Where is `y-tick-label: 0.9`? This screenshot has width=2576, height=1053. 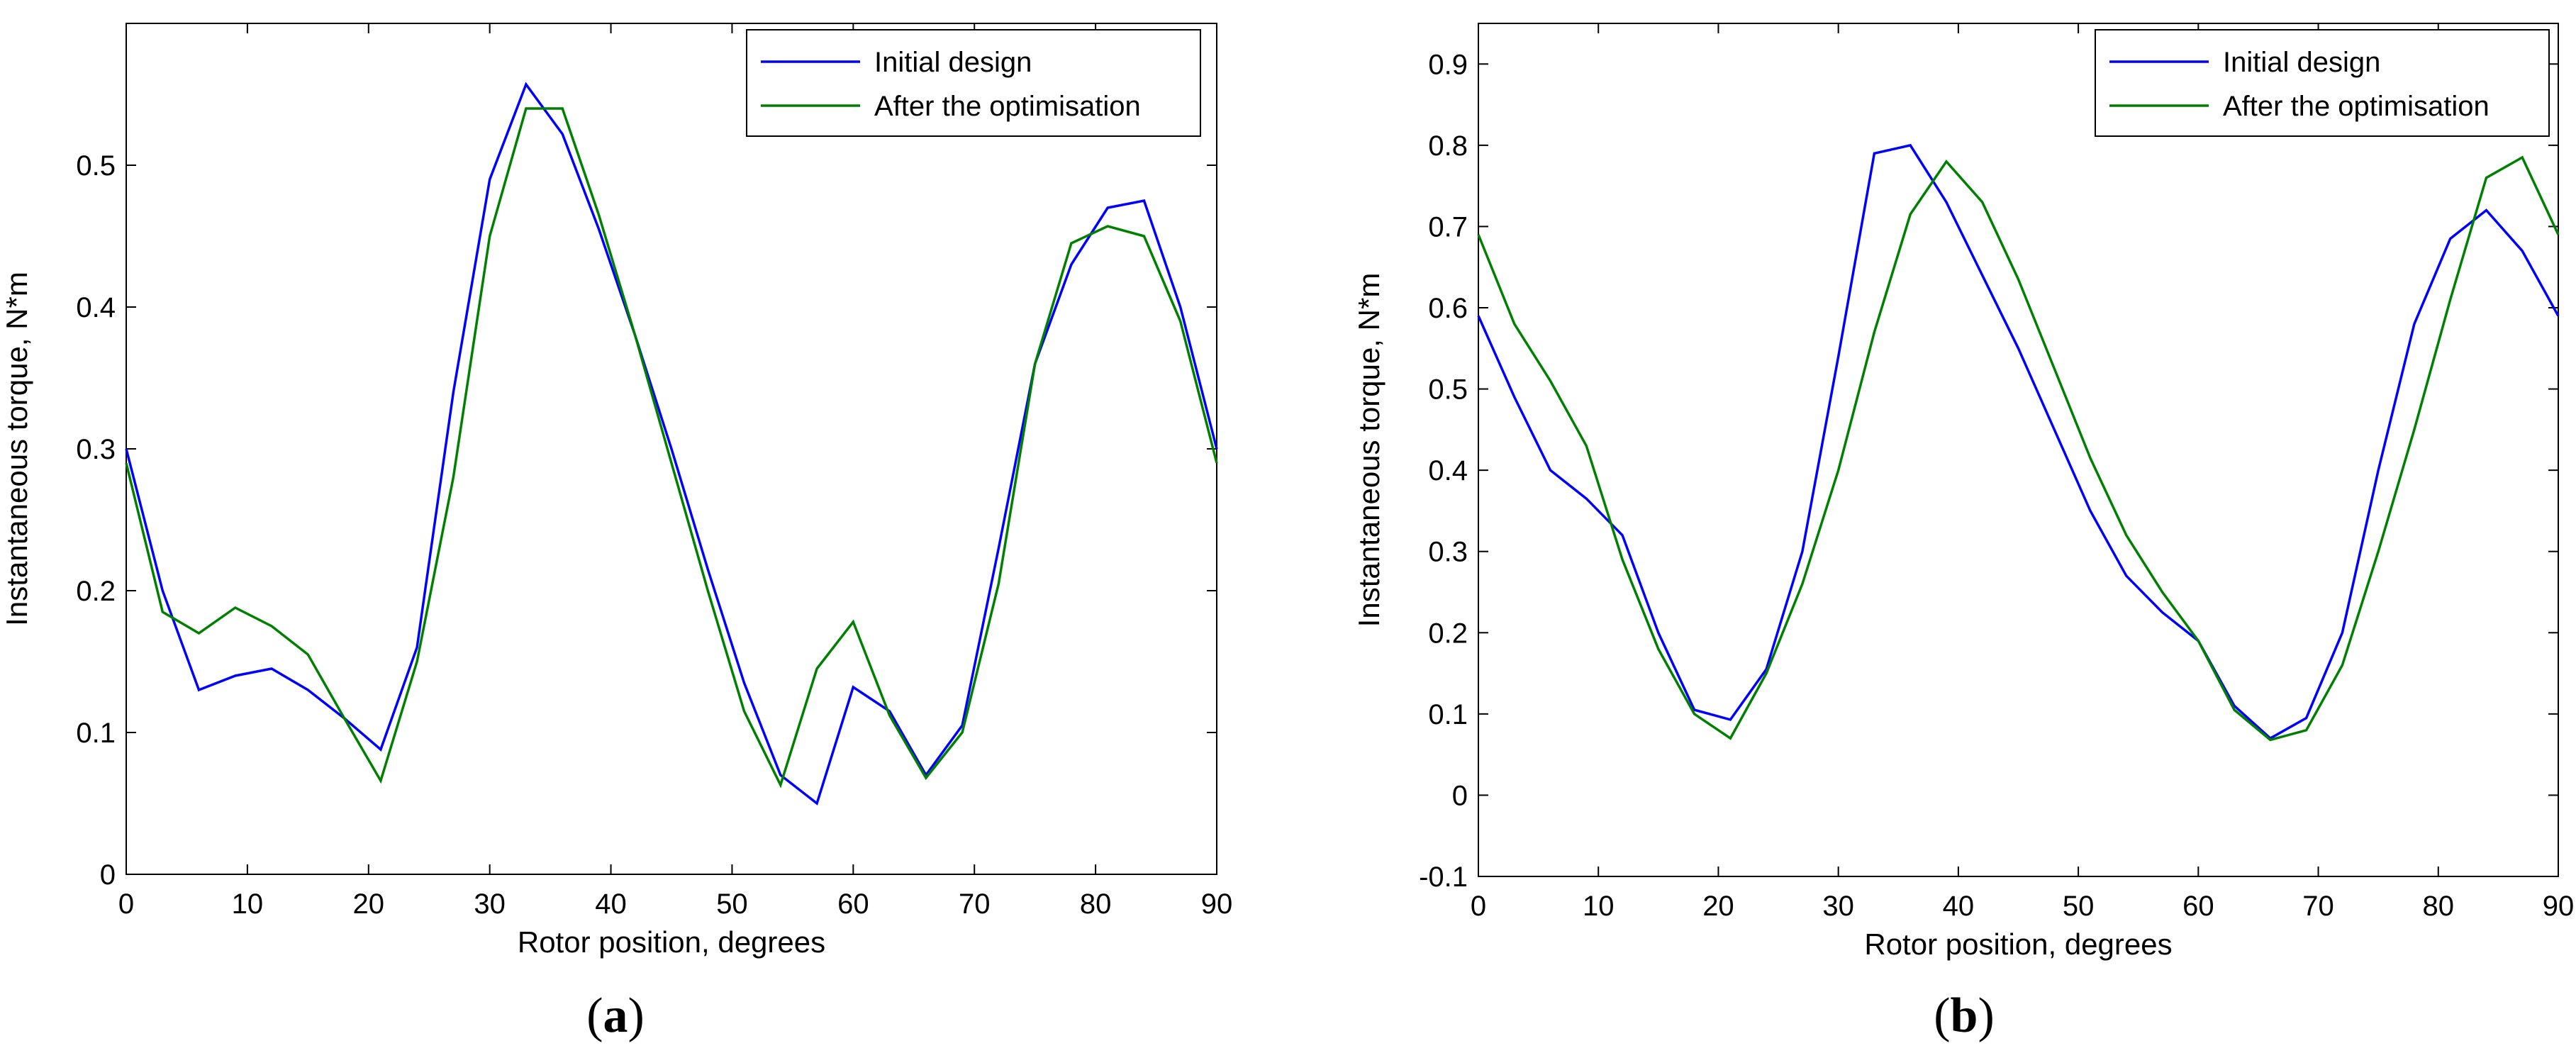
y-tick-label: 0.9 is located at coordinates (1448, 64).